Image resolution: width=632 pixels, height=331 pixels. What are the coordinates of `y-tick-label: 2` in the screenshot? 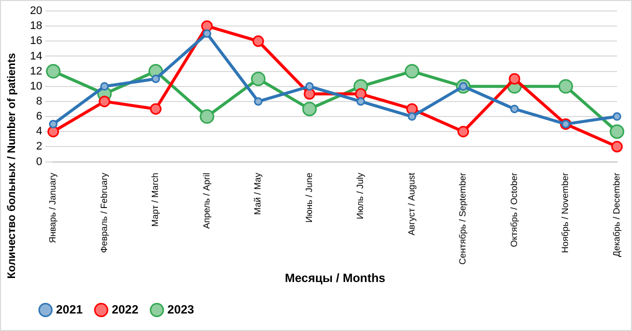 It's located at (39, 146).